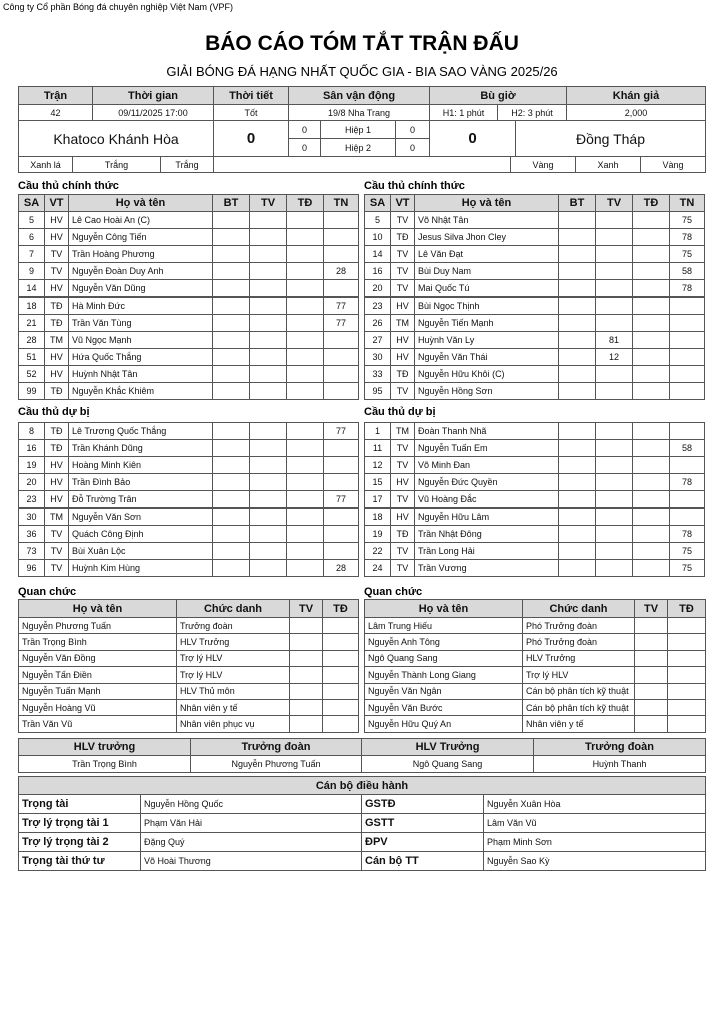  What do you see at coordinates (140, 288) in the screenshot?
I see `player-name: Nguyễn Văn Dũng` at bounding box center [140, 288].